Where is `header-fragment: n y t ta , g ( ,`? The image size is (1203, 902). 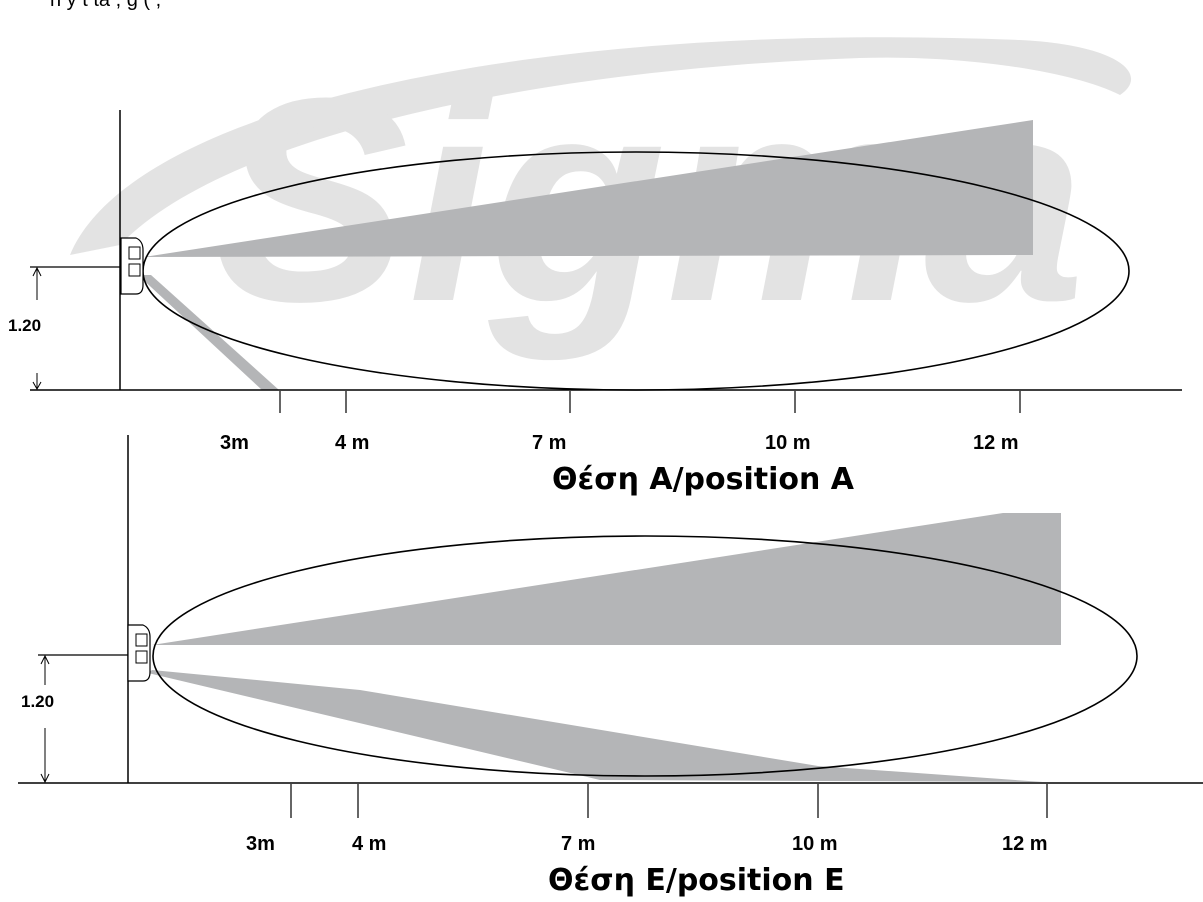
header-fragment: n y t ta , g ( , is located at coordinates (105, 5).